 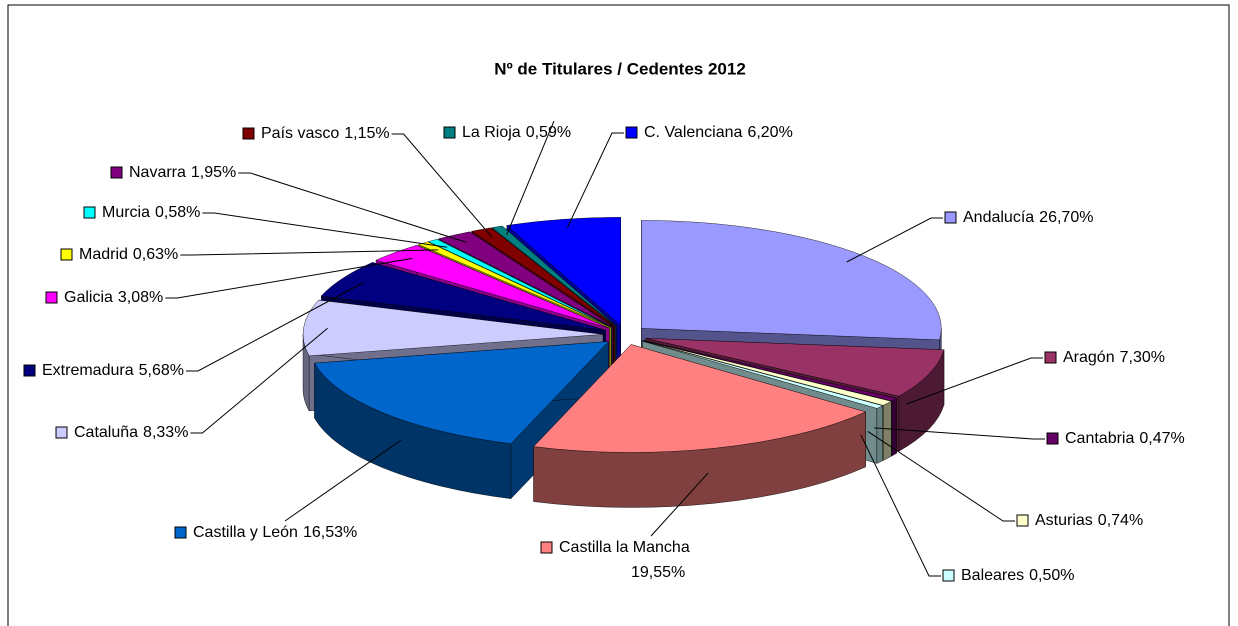 I want to click on slice-name: Madrid, so click(x=103, y=254).